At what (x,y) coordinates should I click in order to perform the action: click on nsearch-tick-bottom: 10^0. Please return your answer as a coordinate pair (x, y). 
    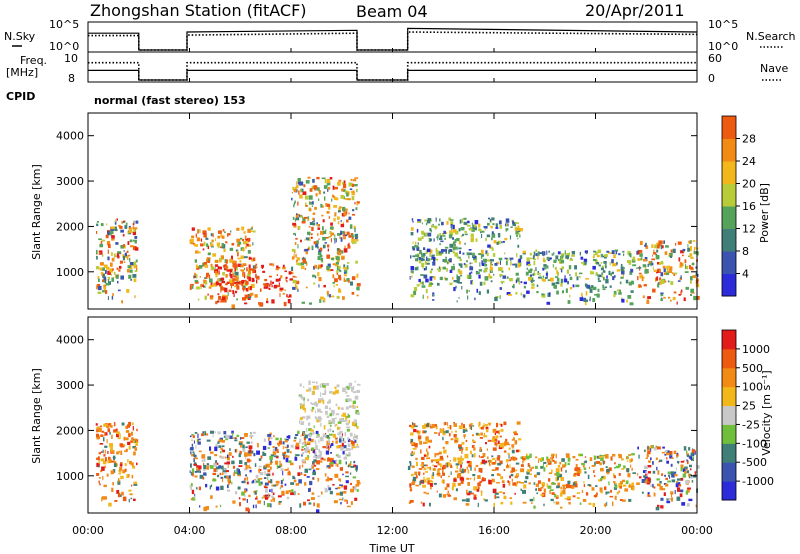
    Looking at the image, I should click on (723, 46).